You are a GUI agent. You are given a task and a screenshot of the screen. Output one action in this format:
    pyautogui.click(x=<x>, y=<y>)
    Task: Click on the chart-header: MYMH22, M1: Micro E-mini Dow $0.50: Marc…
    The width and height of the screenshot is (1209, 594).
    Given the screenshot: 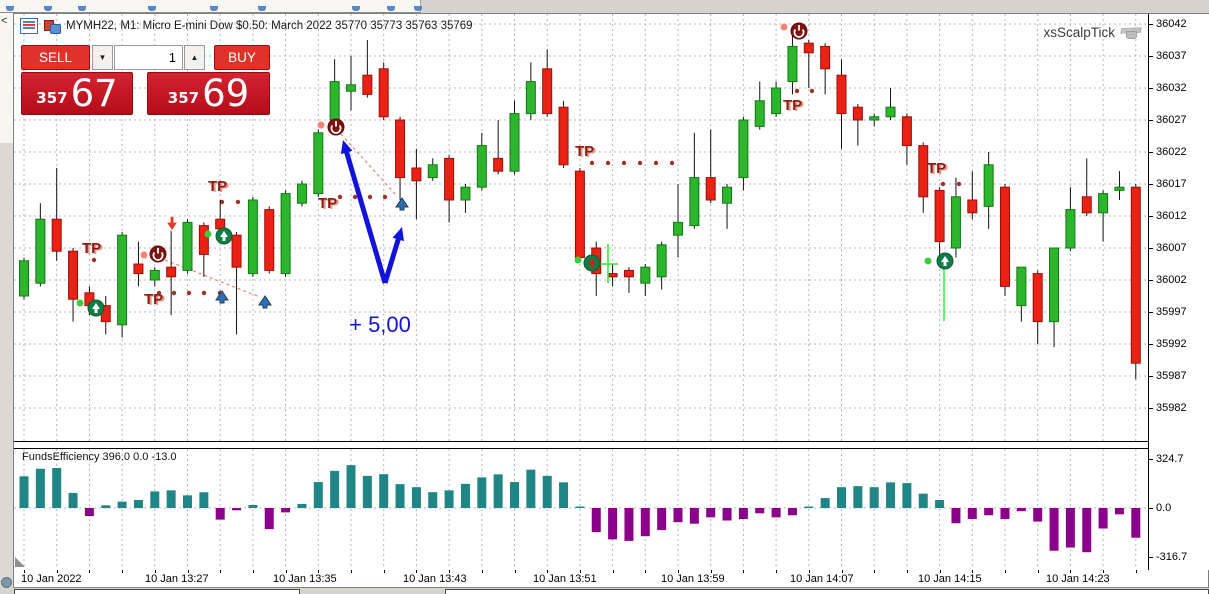 What is the action you would take?
    pyautogui.click(x=246, y=26)
    